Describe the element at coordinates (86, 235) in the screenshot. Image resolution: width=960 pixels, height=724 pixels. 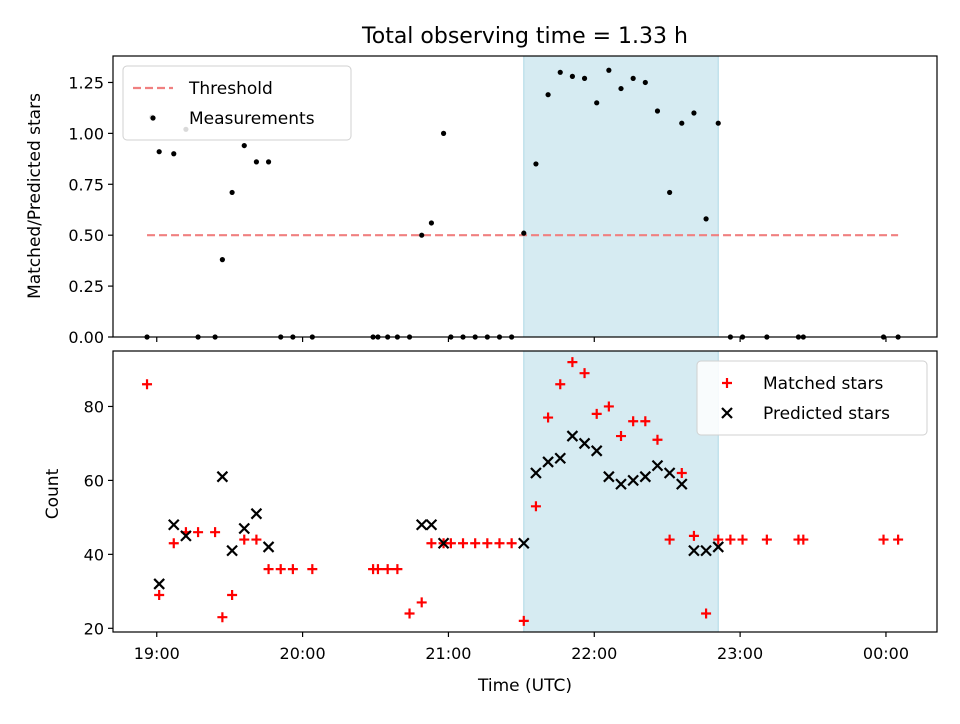
I see `top-y-tick-label-2: 0.50` at that location.